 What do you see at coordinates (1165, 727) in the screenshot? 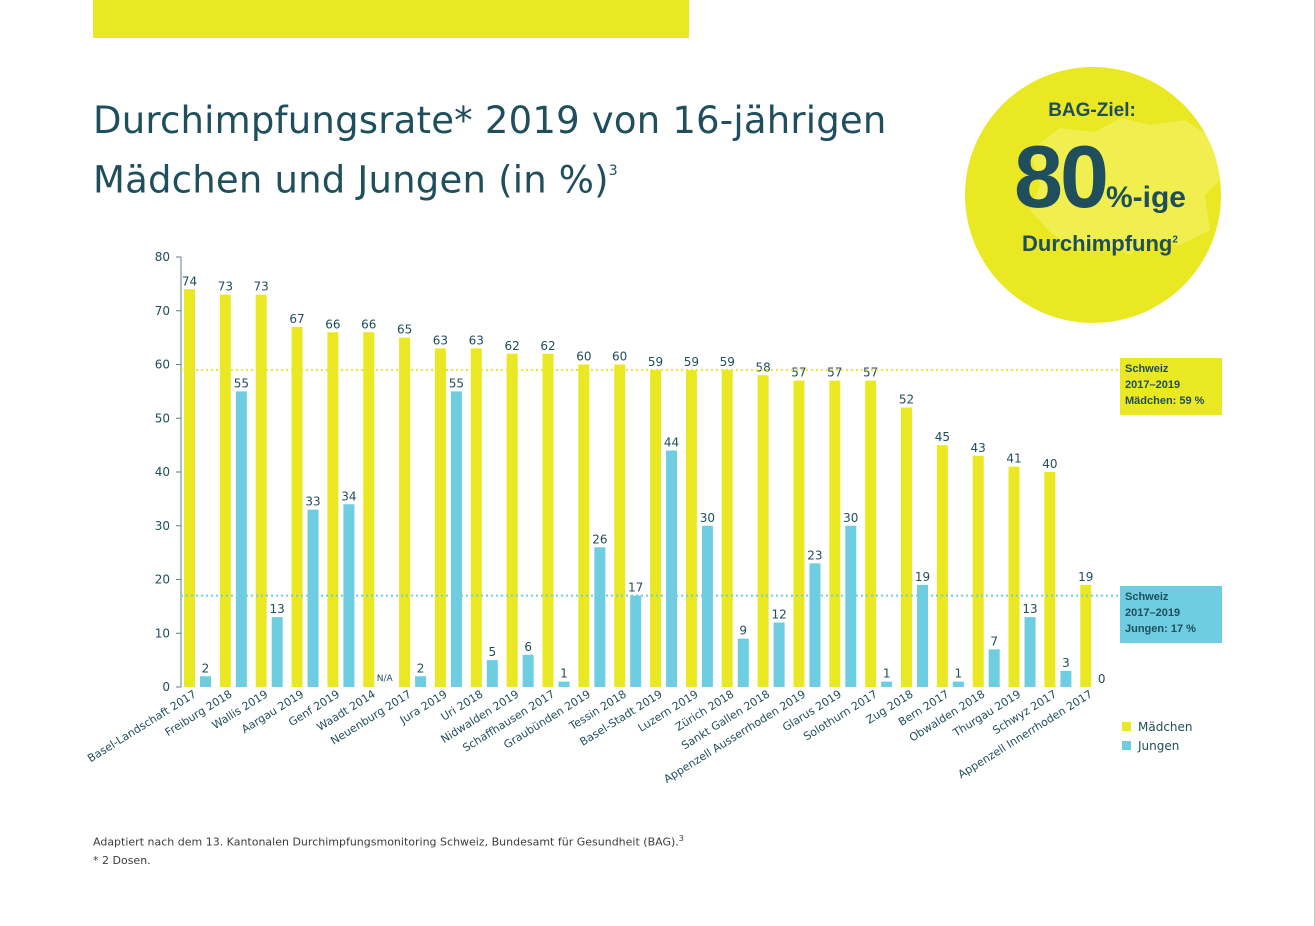
I see `legend-label-maedchen: Mädchen` at bounding box center [1165, 727].